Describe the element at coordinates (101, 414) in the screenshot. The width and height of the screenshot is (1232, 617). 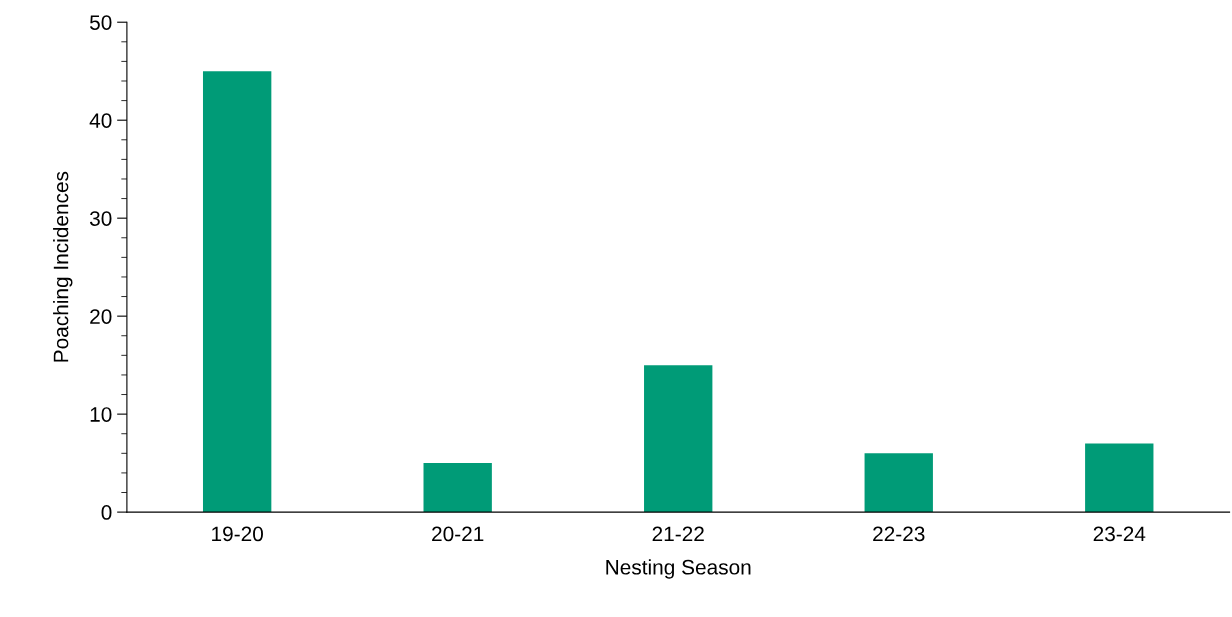
I see `y-tick-label: 10` at that location.